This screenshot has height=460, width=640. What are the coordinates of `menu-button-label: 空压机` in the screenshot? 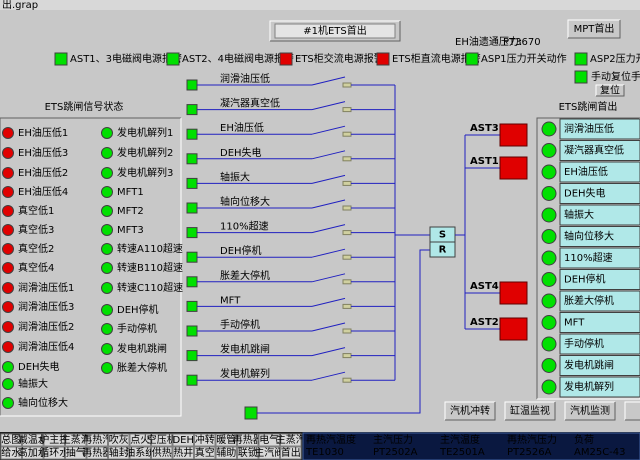 It's located at (162, 439).